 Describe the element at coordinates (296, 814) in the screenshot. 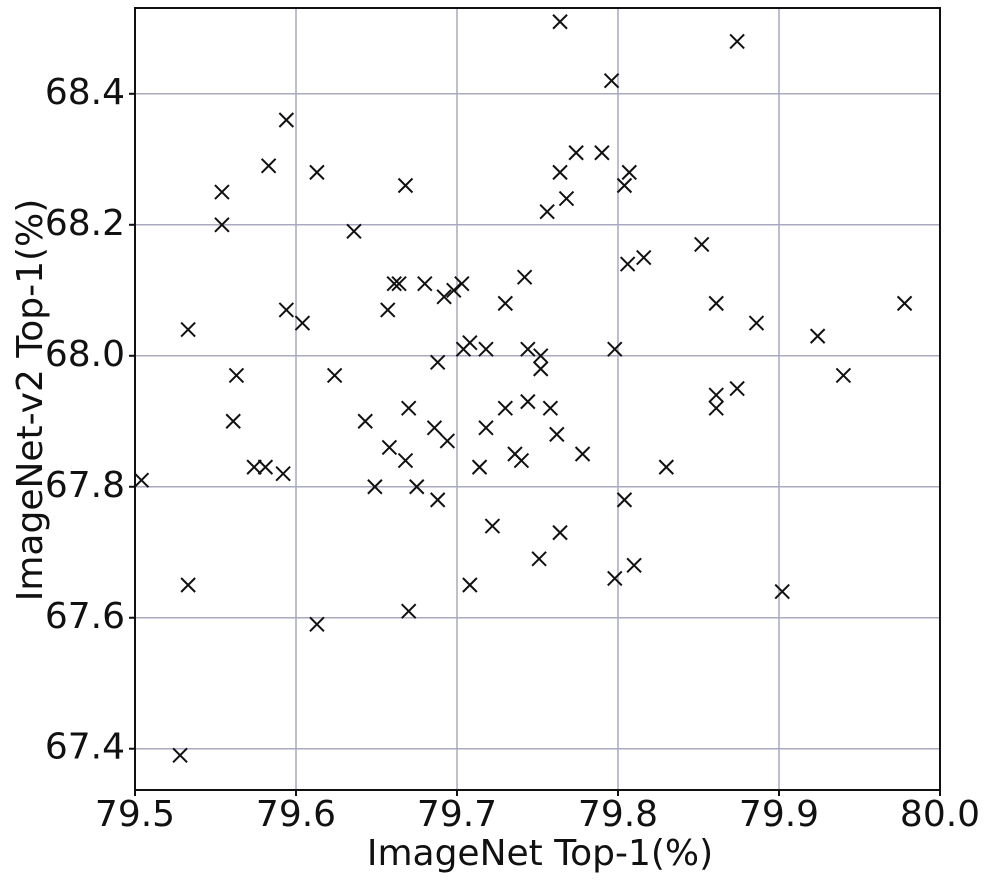

I see `x-tick-label: 79.6` at that location.